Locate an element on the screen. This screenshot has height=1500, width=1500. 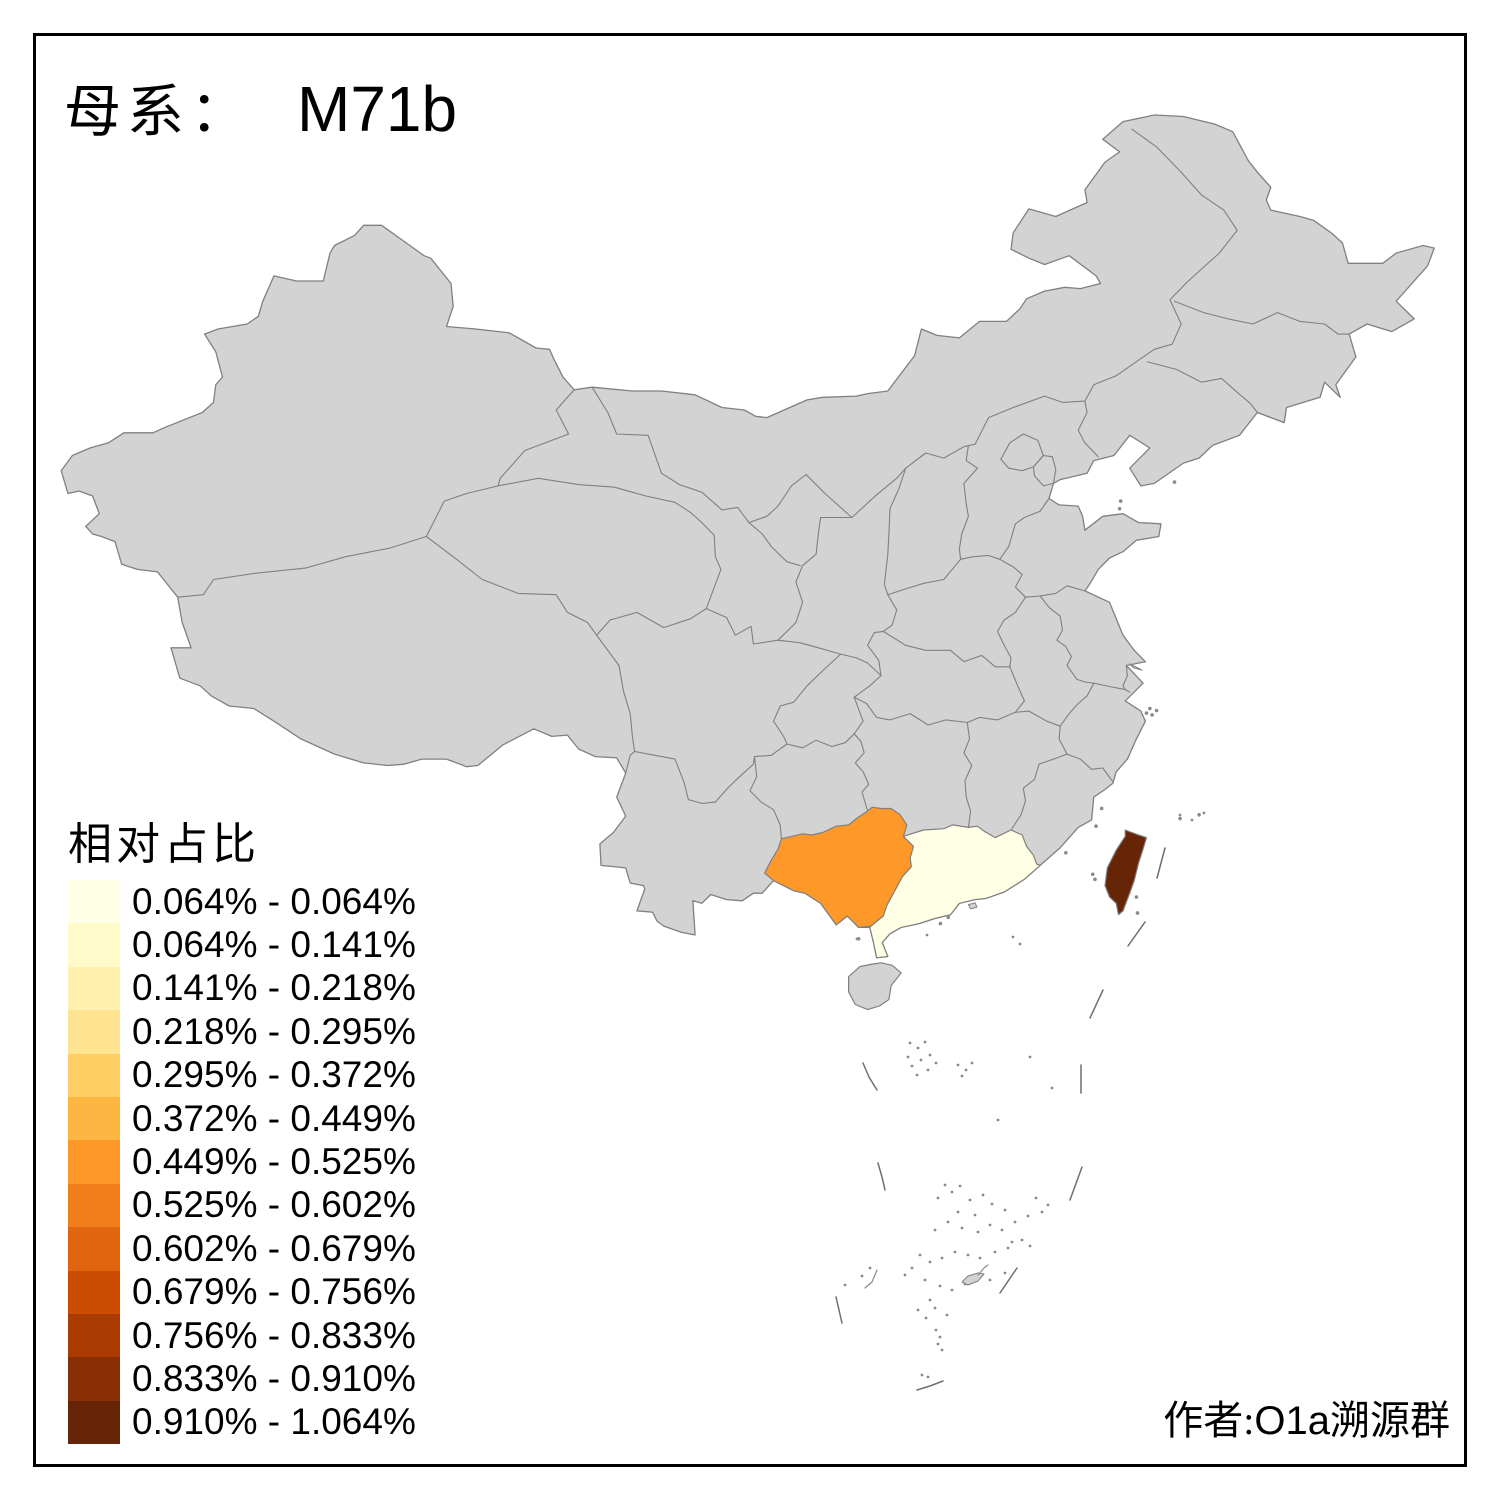
legend-item: 0.064% - 0.141% is located at coordinates (242, 945).